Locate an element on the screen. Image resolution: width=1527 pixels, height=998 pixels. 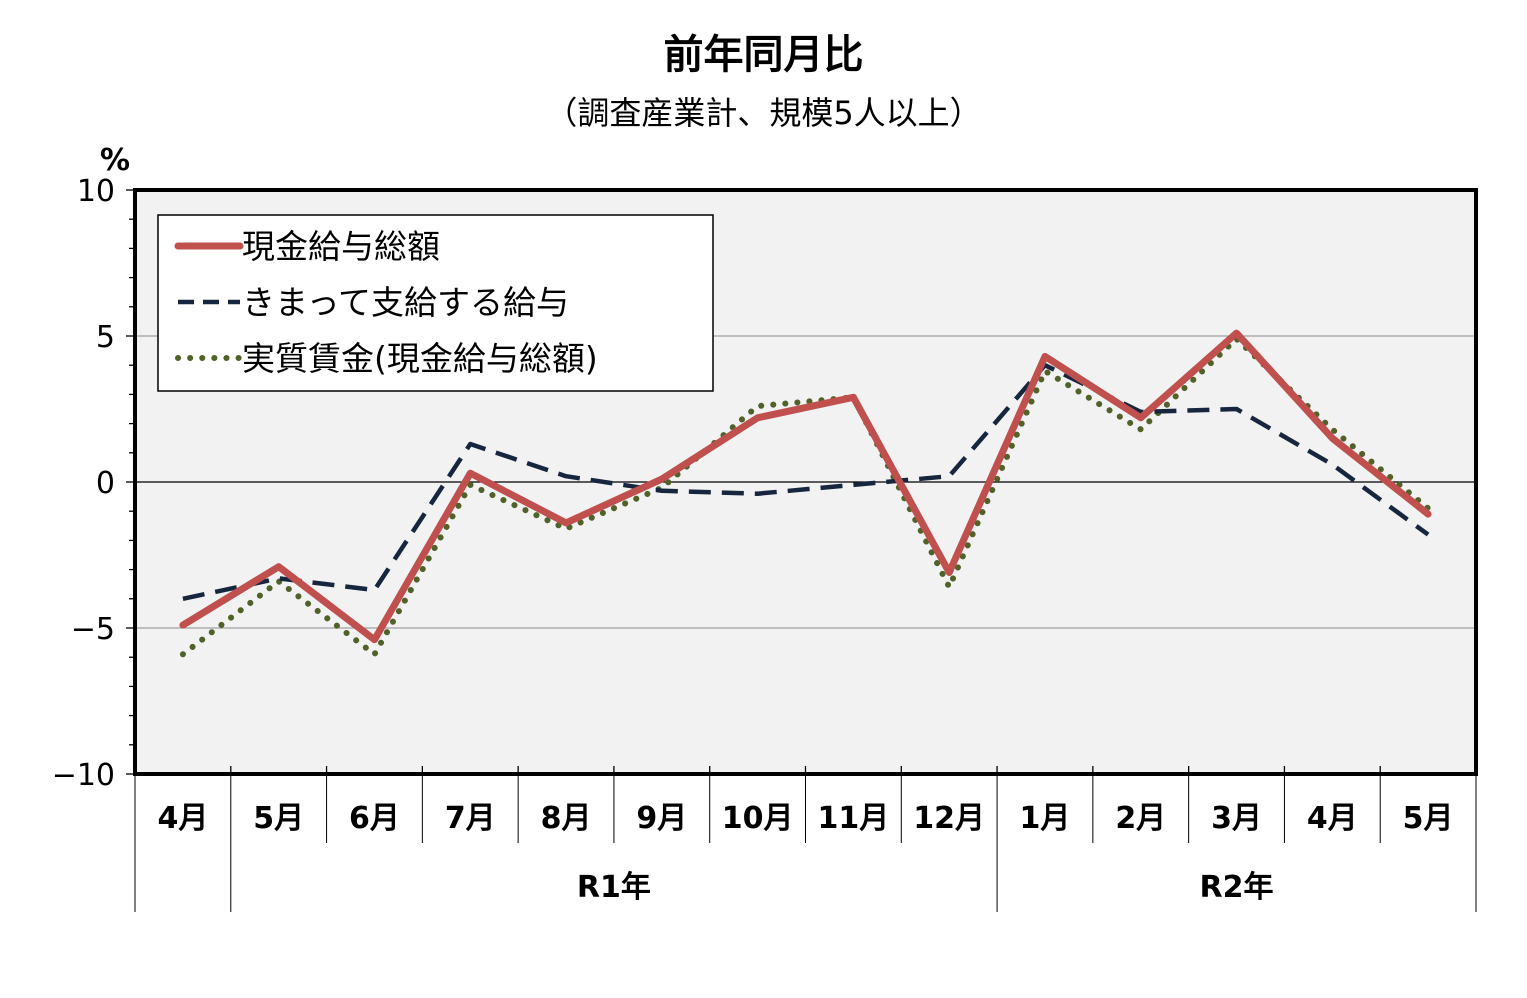
legend-label: 実質賃金(現金給与総額) is located at coordinates (420, 358).